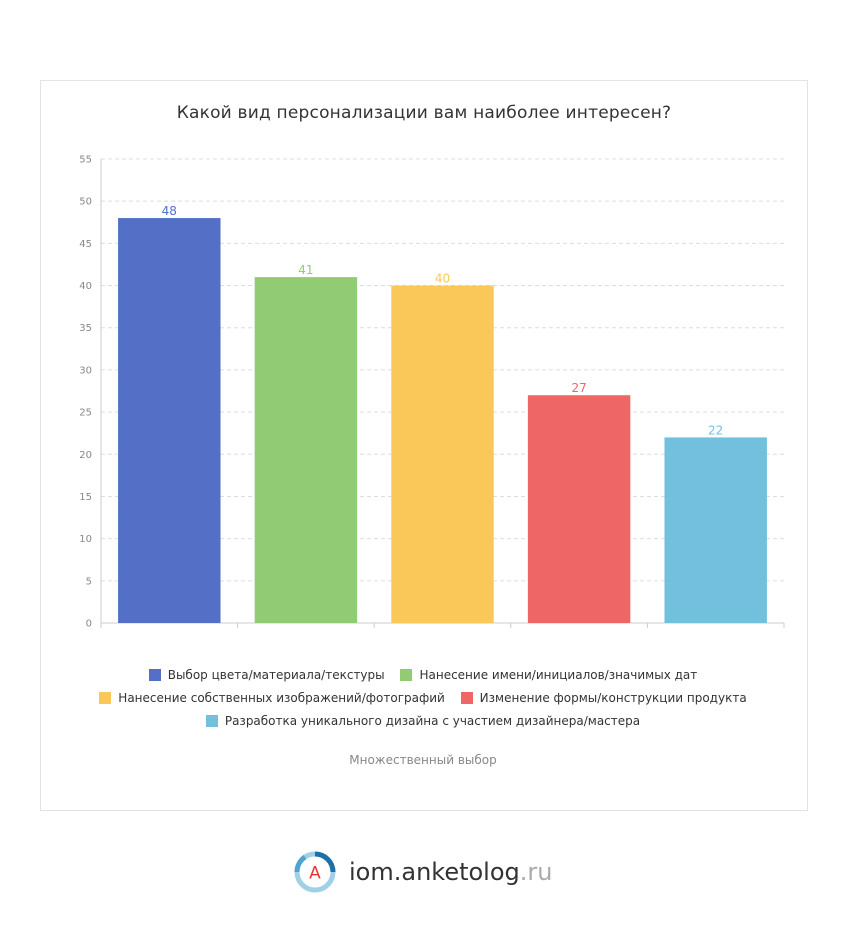  Describe the element at coordinates (715, 430) in the screenshot. I see `bar-value-label: 22` at that location.